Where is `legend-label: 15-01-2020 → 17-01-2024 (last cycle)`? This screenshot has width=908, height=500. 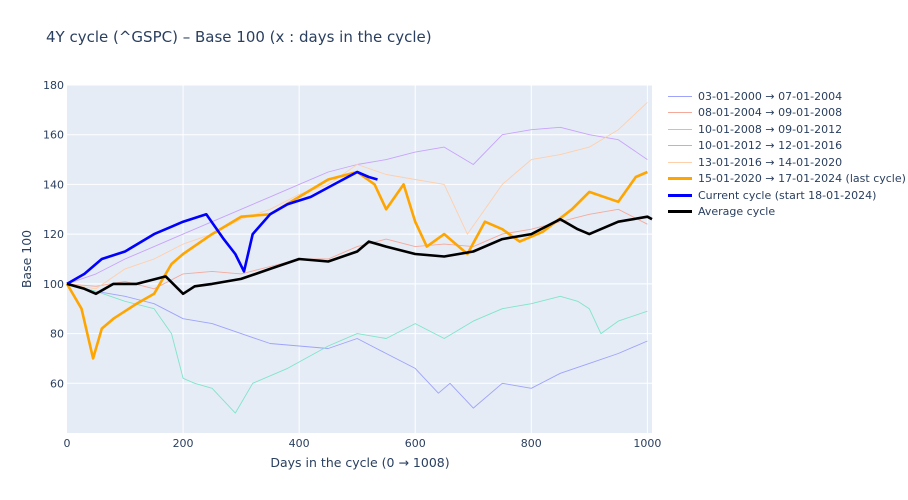 legend-label: 15-01-2020 → 17-01-2024 (last cycle) is located at coordinates (802, 179).